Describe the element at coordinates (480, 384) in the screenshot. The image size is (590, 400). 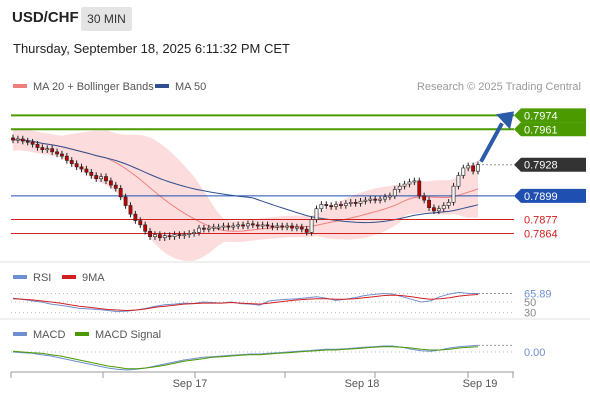
I see `time-tick-label: Sep 19` at that location.